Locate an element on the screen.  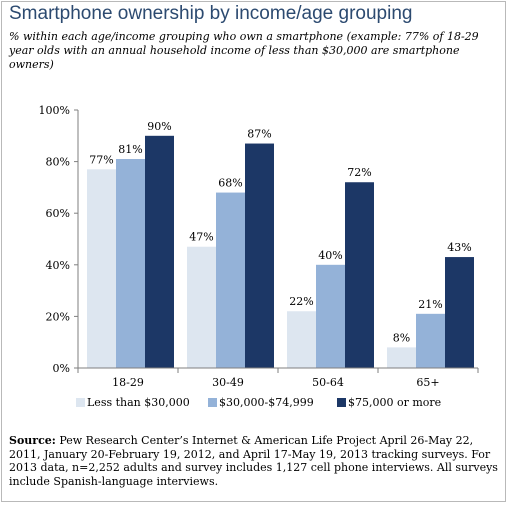
y-tick-label: 20% is located at coordinates (58, 316).